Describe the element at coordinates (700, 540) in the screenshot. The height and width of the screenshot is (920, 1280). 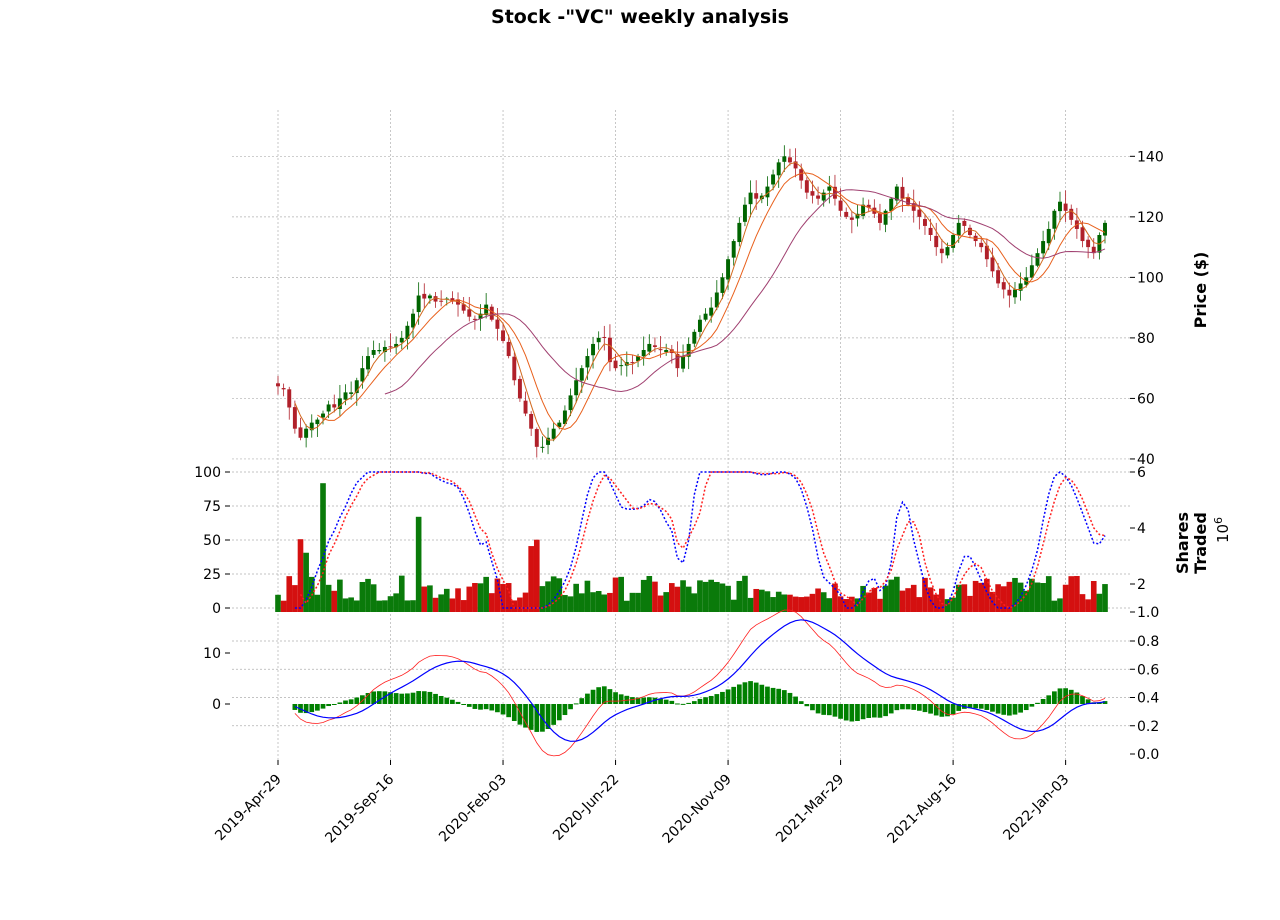
I see `stochastic-lines` at that location.